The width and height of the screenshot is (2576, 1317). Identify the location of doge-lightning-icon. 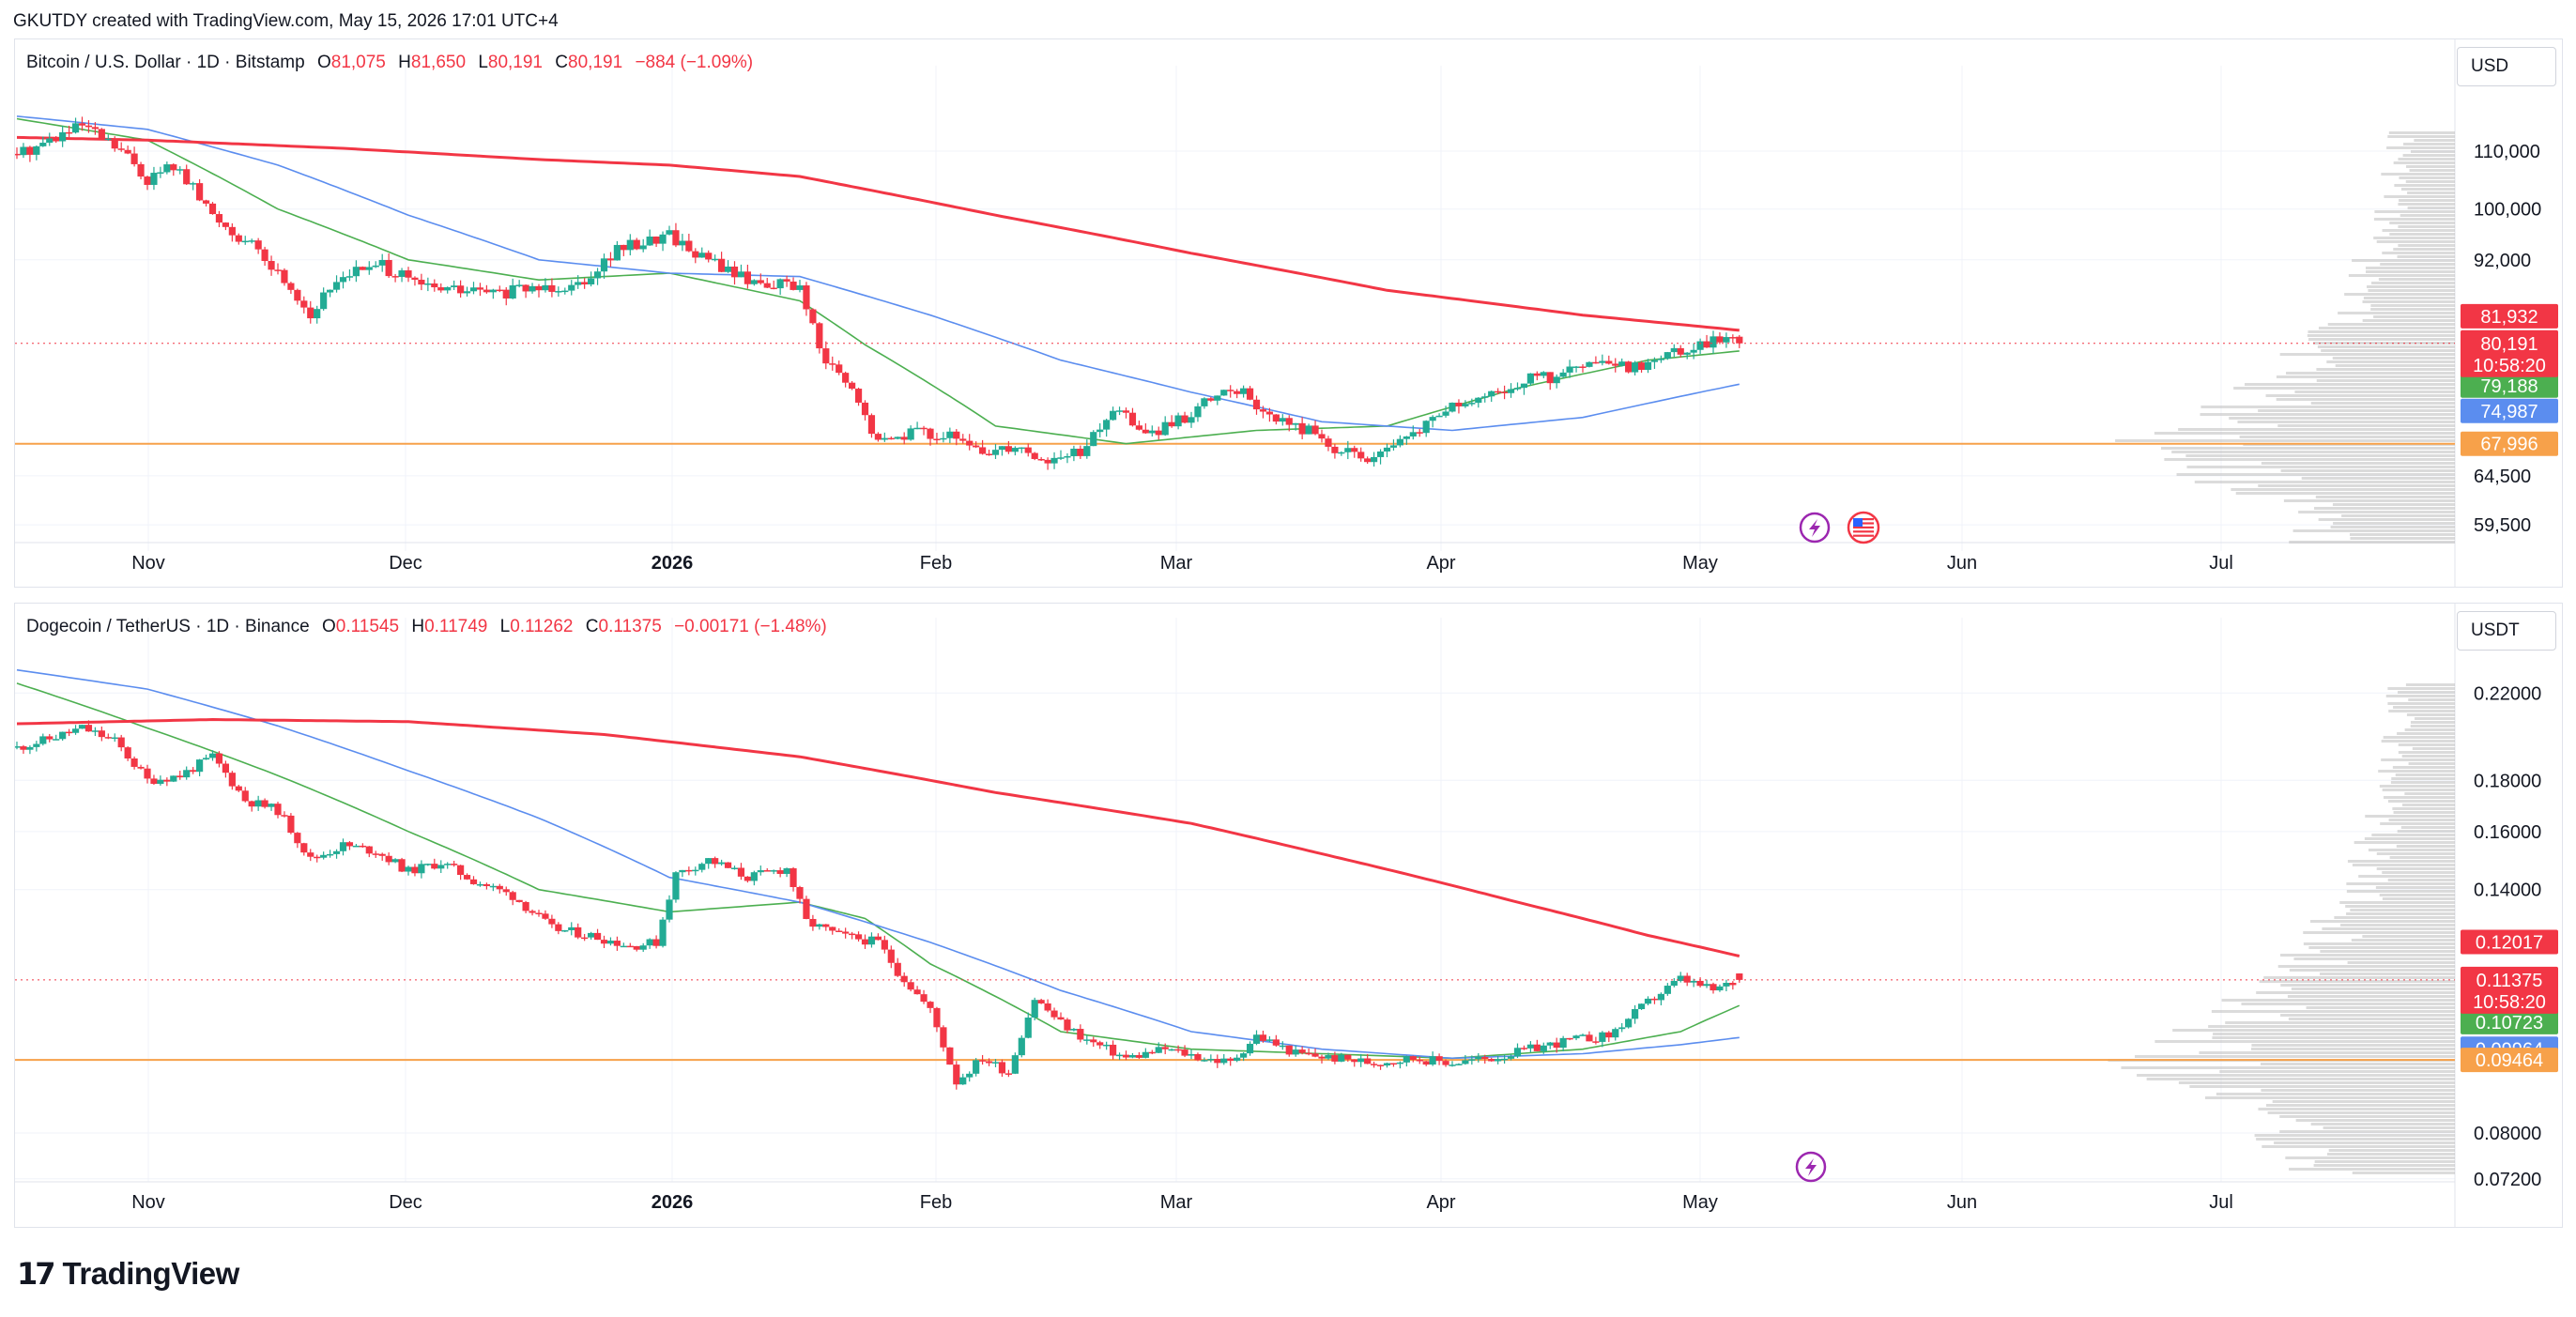
(1811, 1167).